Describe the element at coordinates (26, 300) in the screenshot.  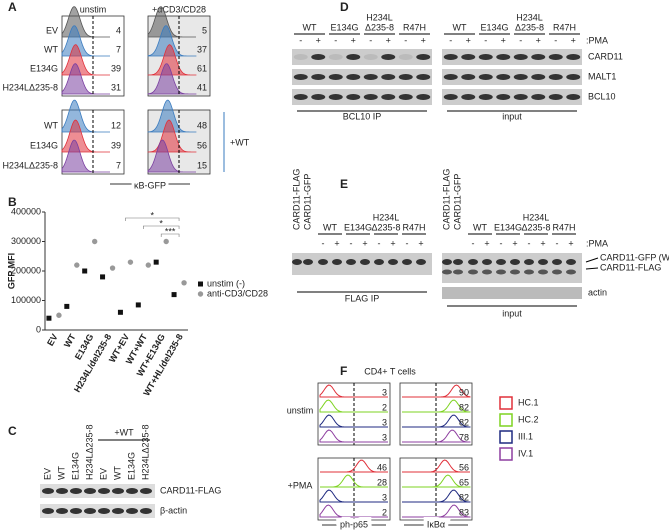
I see `y-tick-label: 100000` at that location.